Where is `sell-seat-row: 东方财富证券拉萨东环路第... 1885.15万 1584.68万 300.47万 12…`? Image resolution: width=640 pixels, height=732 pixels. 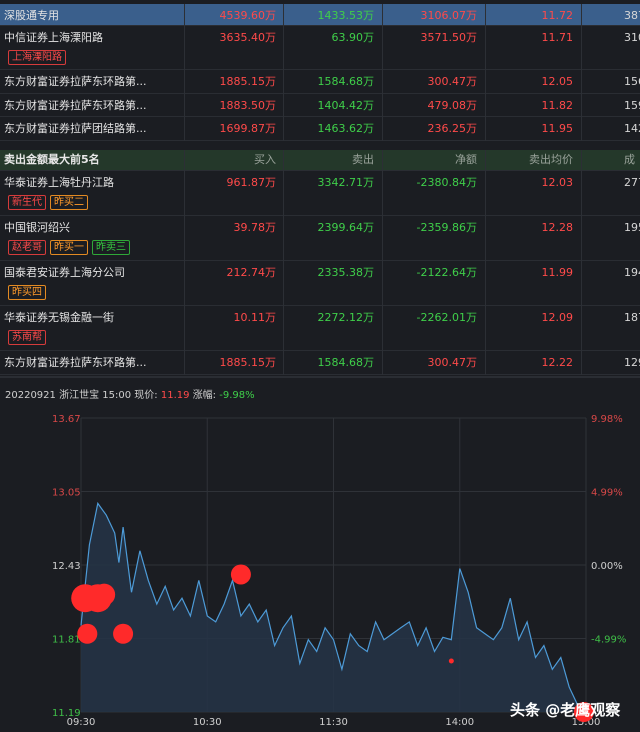
sell-seat-row: 东方财富证券拉萨东环路第... 1885.15万 1584.68万 300.47万 12… is located at coordinates (320, 363).